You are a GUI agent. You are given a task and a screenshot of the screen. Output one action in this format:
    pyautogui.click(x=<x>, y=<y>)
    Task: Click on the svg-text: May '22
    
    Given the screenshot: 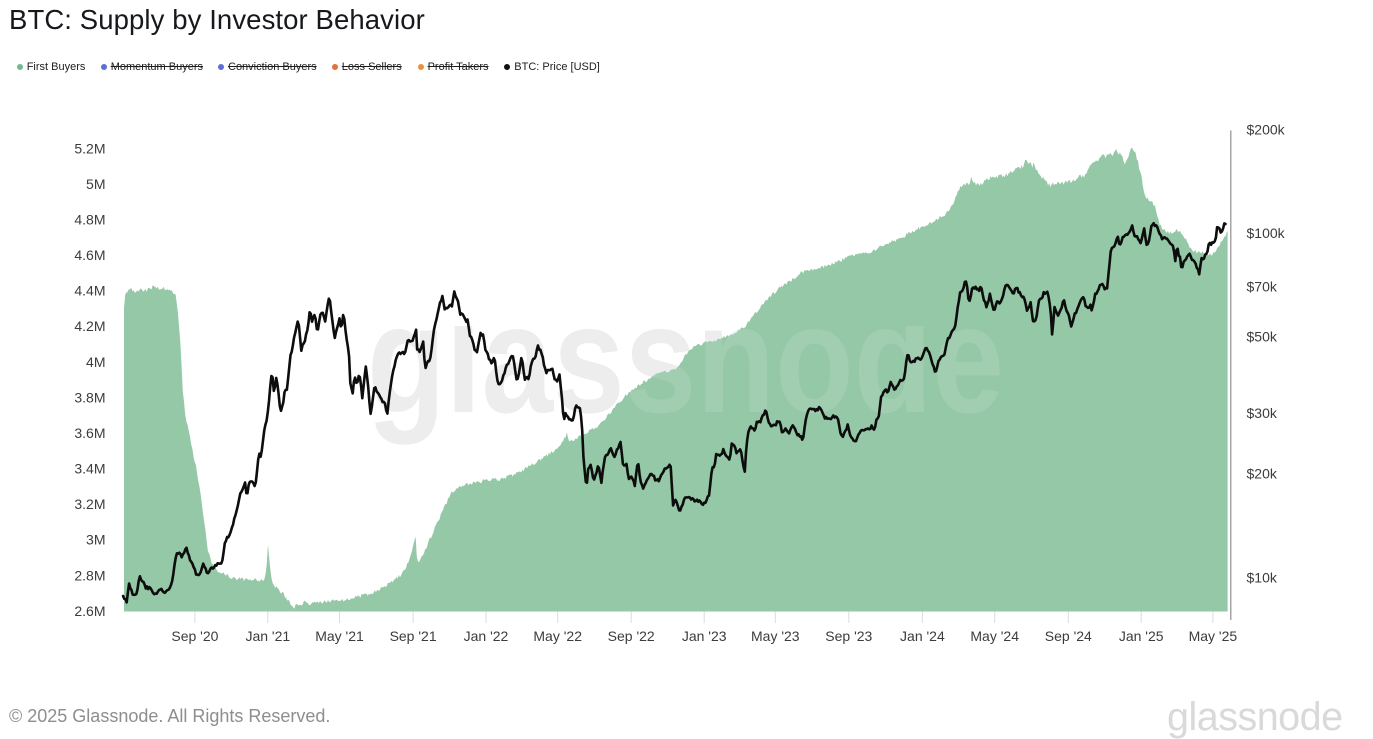 What is the action you would take?
    pyautogui.click(x=557, y=636)
    